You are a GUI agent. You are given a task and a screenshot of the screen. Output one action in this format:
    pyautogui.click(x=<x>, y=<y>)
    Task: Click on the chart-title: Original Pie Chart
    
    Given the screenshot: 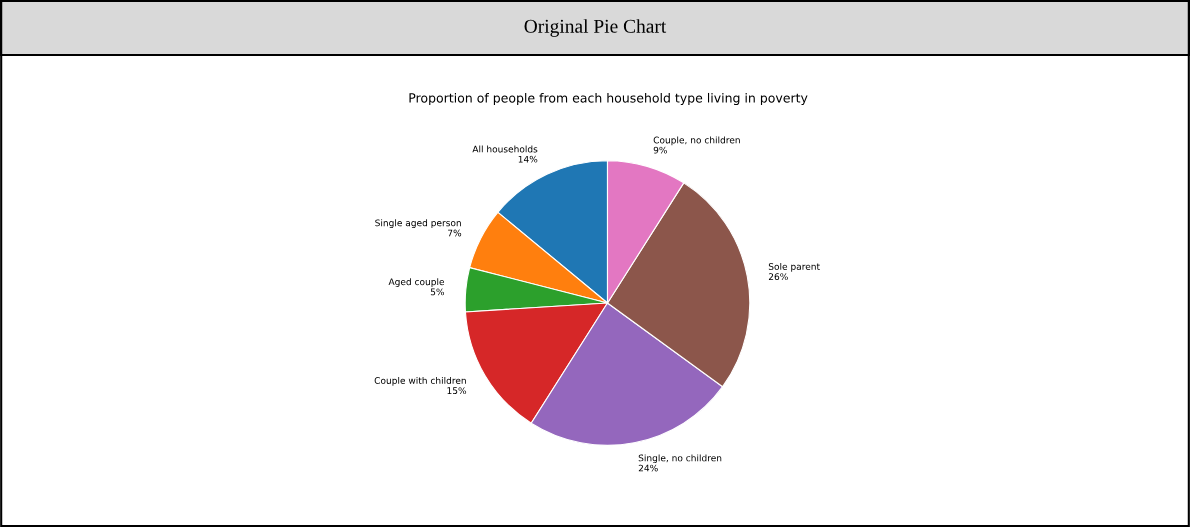 What is the action you would take?
    pyautogui.click(x=595, y=28)
    